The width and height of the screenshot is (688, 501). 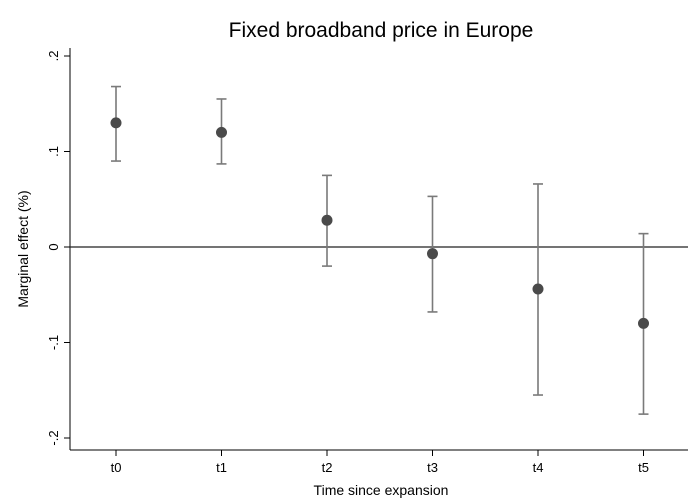 I want to click on y-tick-label-1: -.1, so click(x=53, y=342).